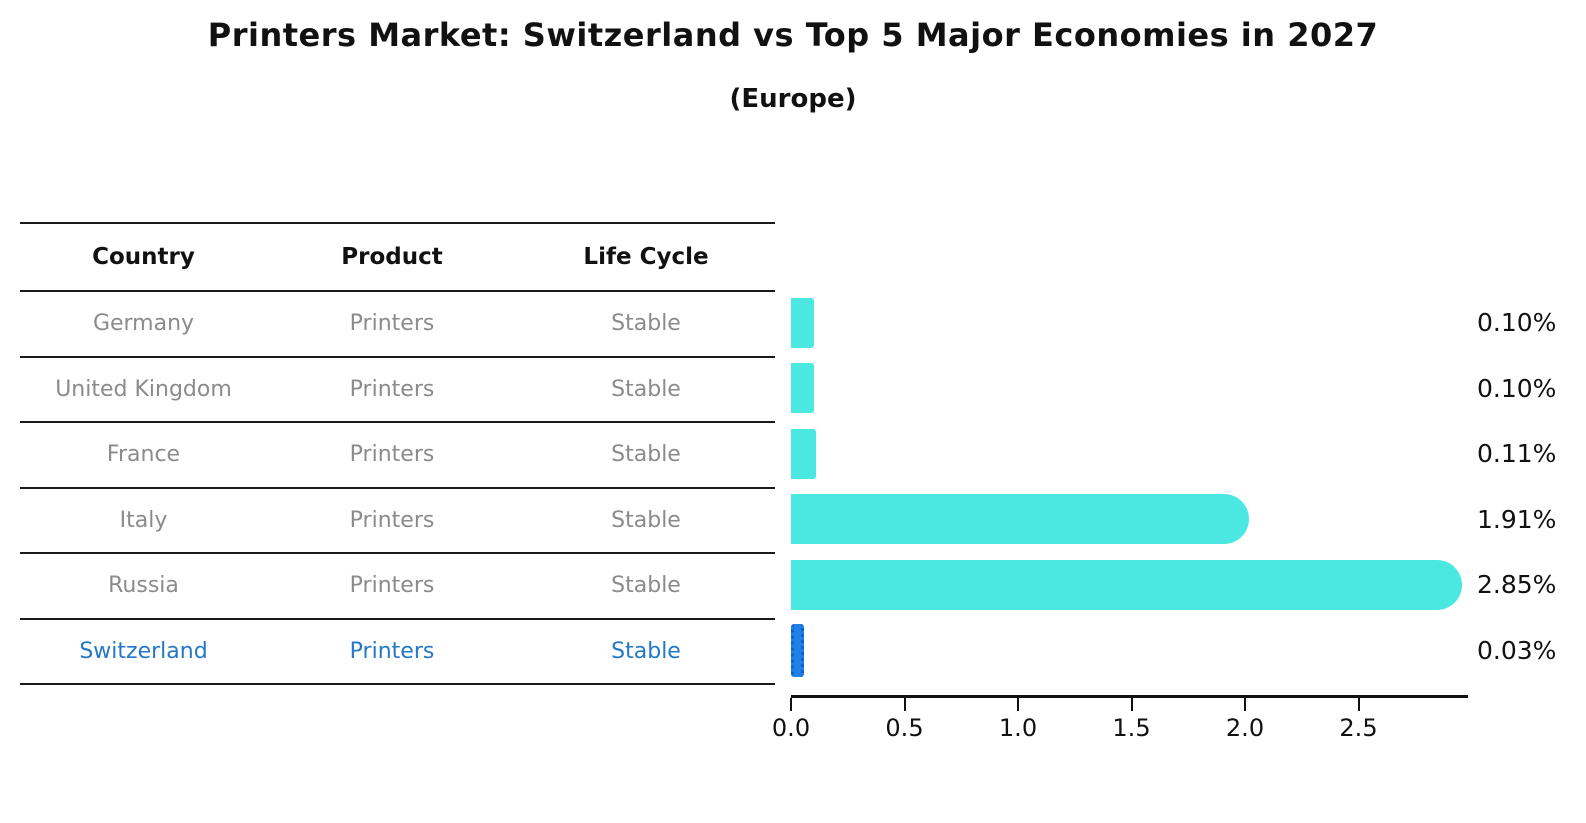 Image resolution: width=1586 pixels, height=823 pixels. I want to click on cell-country: France, so click(143, 455).